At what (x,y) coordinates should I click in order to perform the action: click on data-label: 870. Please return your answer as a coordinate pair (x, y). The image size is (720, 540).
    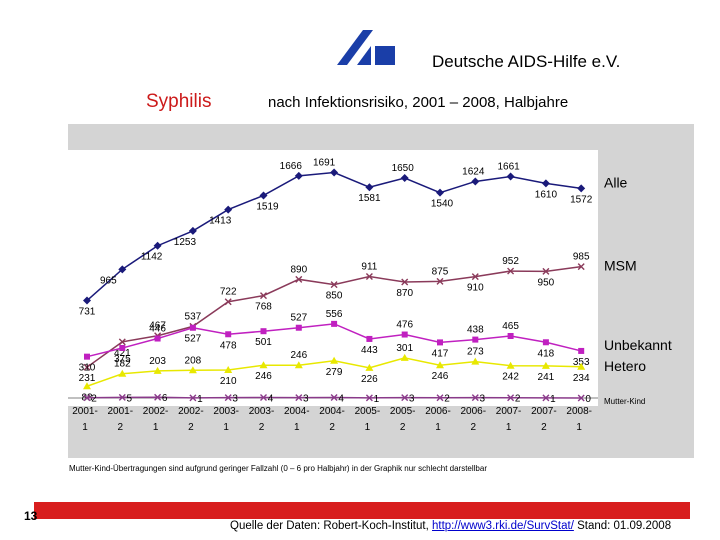
    Looking at the image, I should click on (404, 293).